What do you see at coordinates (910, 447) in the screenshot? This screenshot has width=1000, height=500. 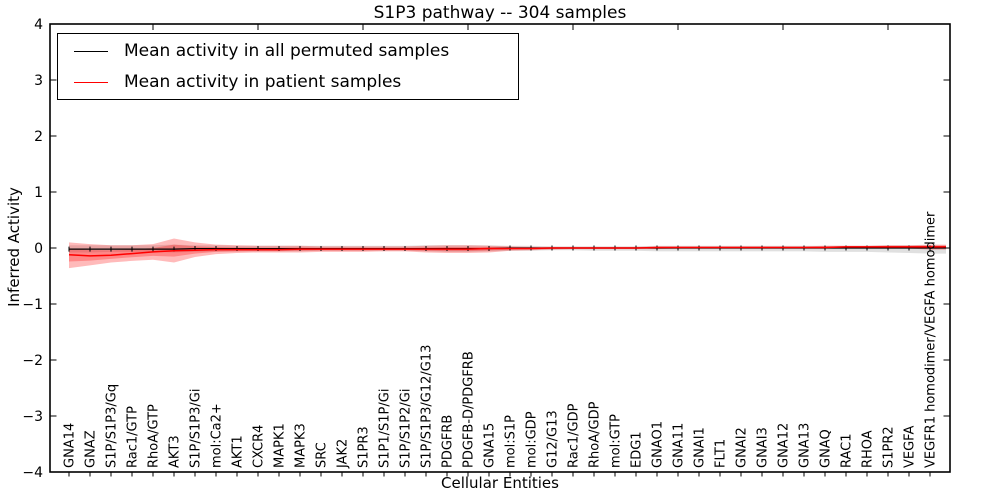 I see `x-tick-label: VEGFA` at bounding box center [910, 447].